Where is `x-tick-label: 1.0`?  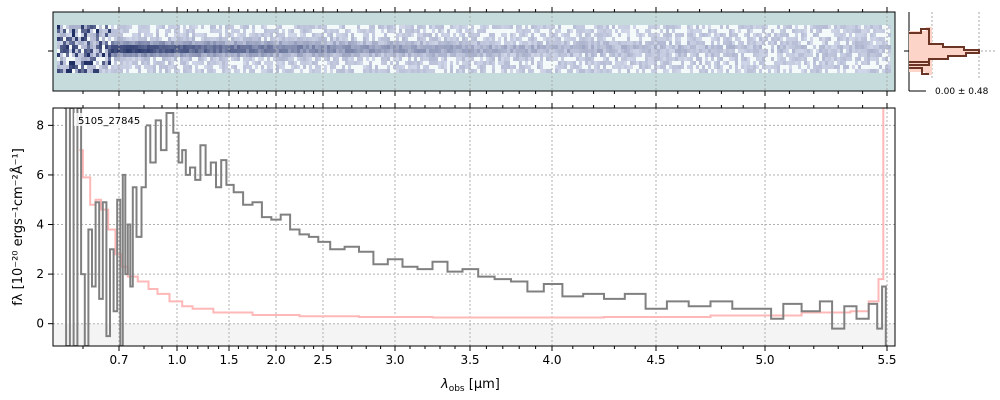 x-tick-label: 1.0 is located at coordinates (176, 360).